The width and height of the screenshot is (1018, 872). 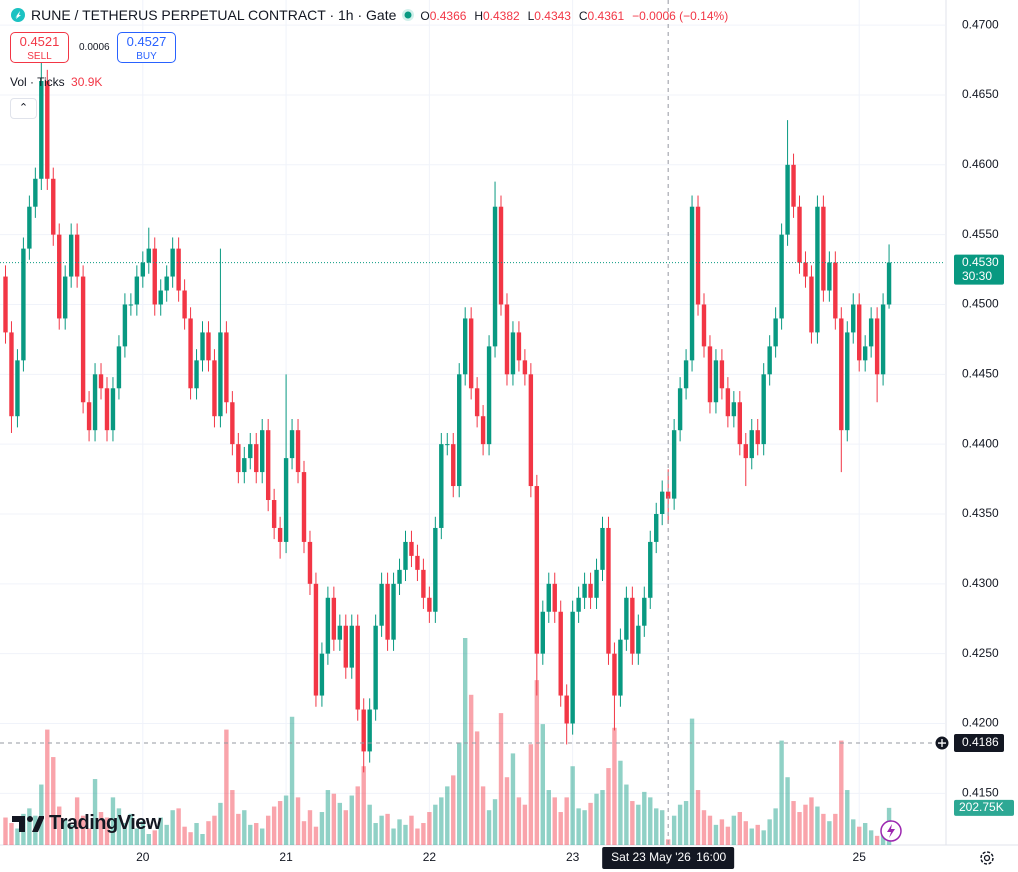 I want to click on add-alert-button, so click(x=942, y=743).